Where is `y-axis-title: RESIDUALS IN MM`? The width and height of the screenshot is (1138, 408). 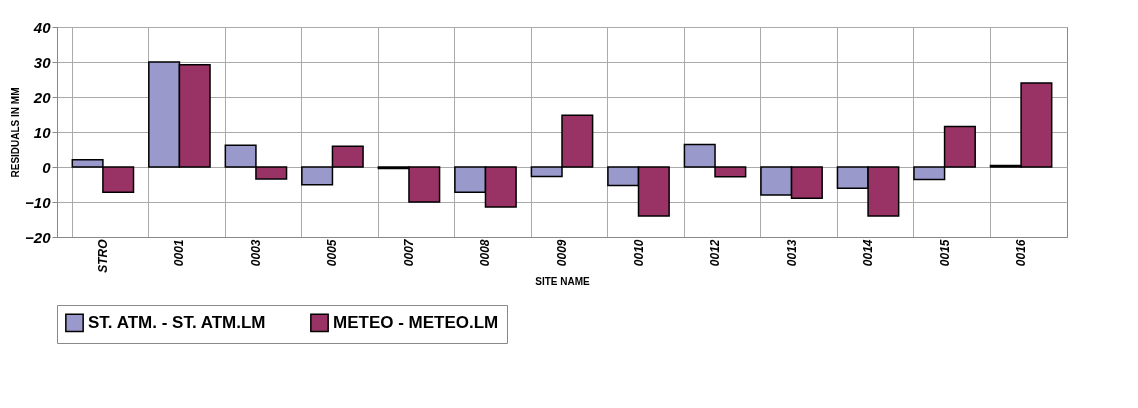
y-axis-title: RESIDUALS IN MM is located at coordinates (16, 132).